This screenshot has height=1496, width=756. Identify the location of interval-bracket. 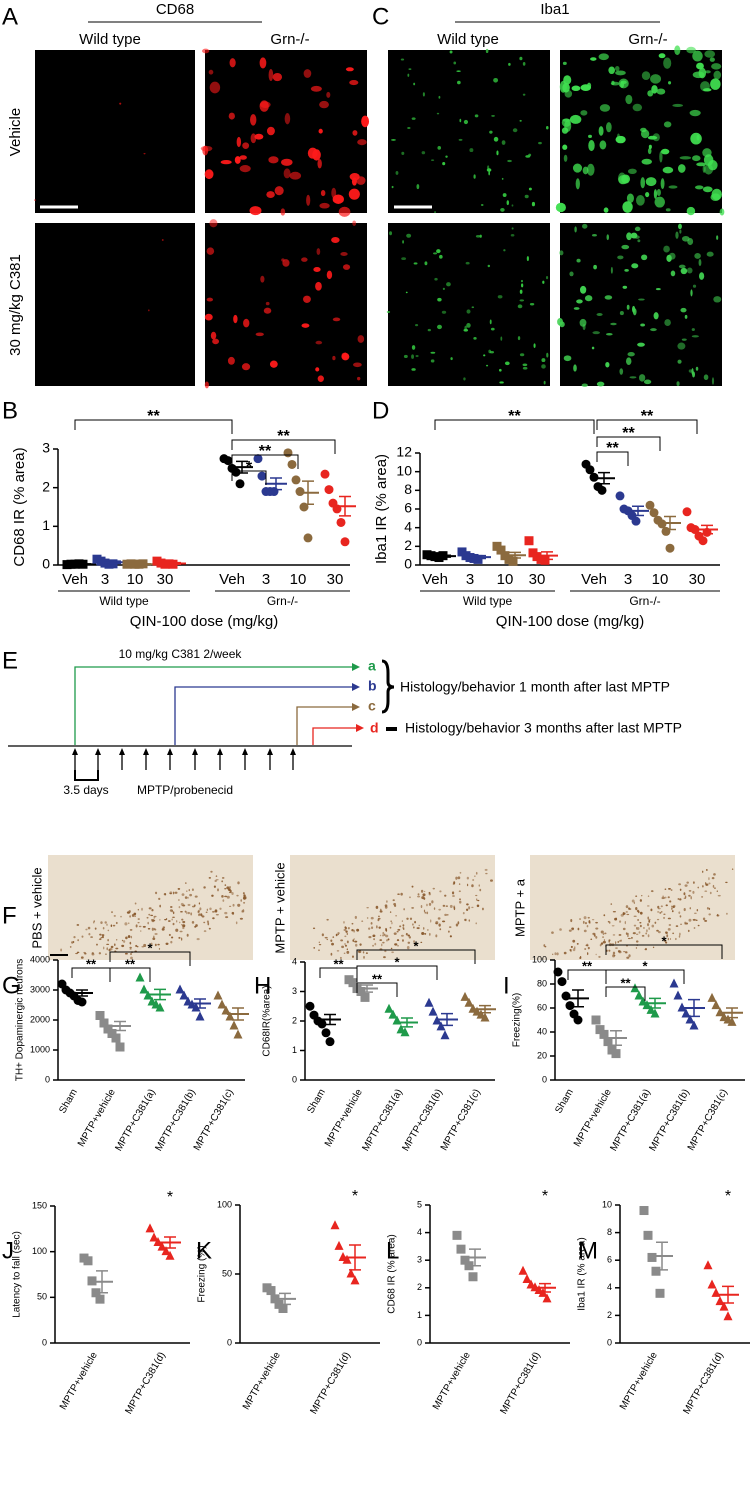
(86, 775).